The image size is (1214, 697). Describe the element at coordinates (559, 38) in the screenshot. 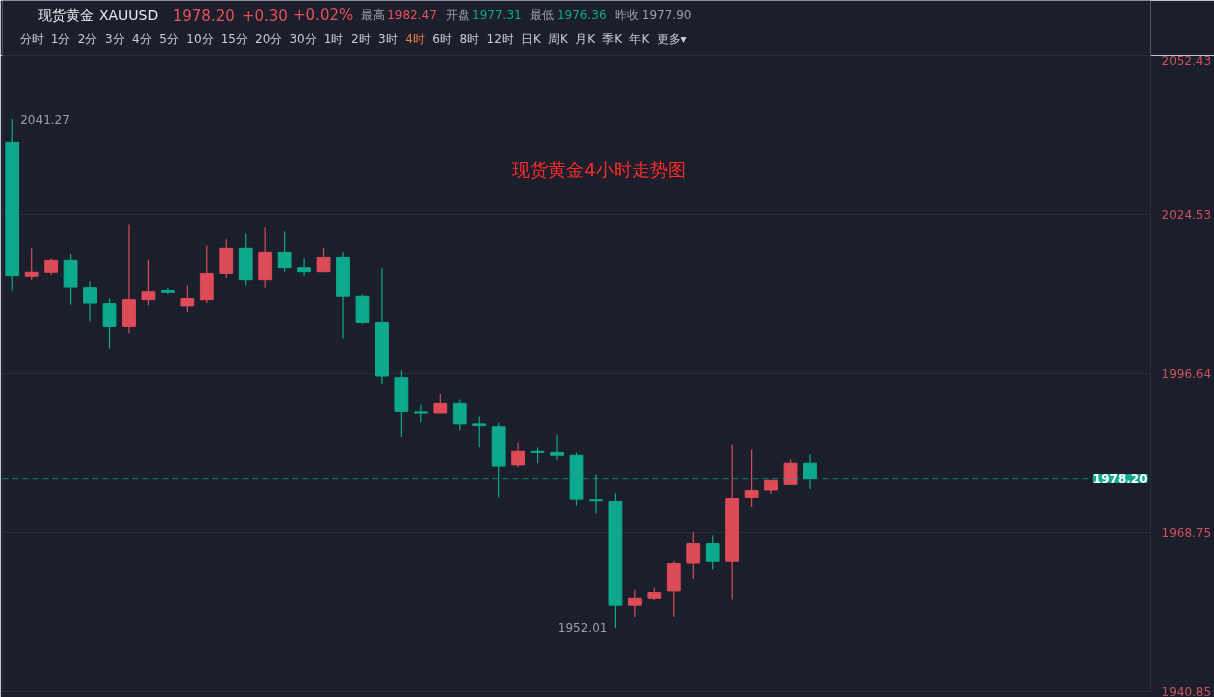

I see `text: 周K` at that location.